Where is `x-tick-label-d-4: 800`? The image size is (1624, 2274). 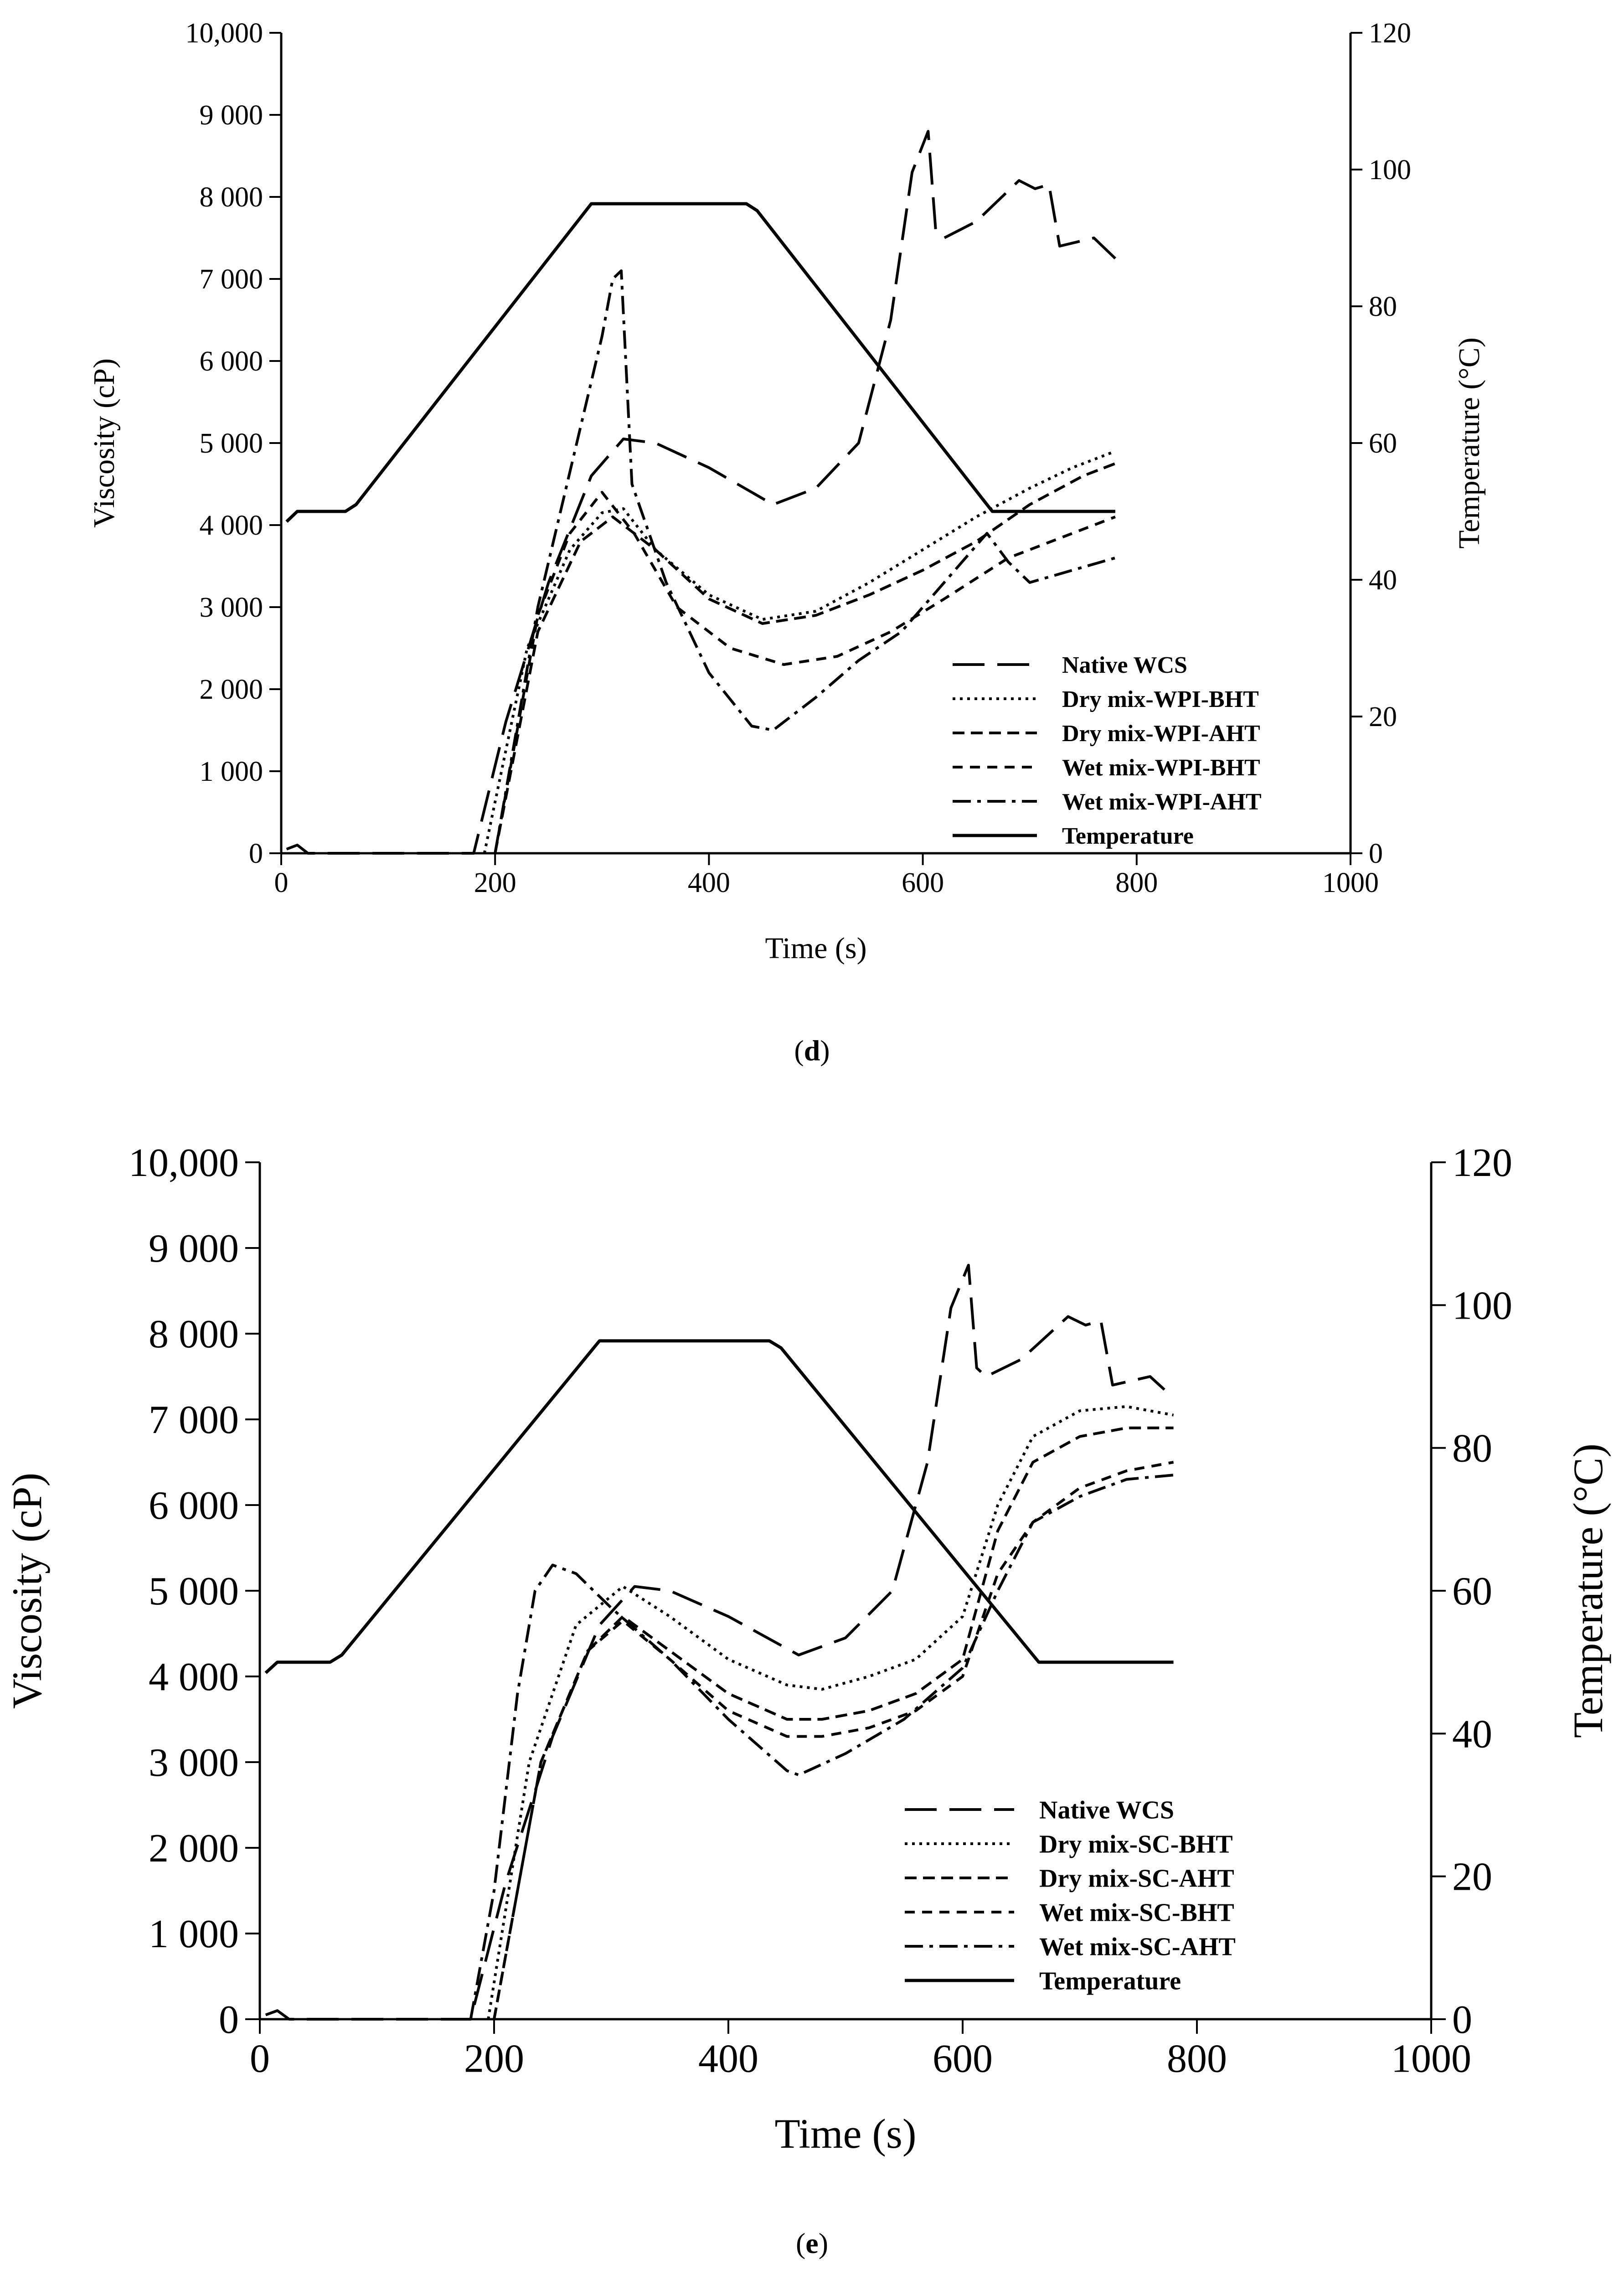
x-tick-label-d-4: 800 is located at coordinates (1136, 882).